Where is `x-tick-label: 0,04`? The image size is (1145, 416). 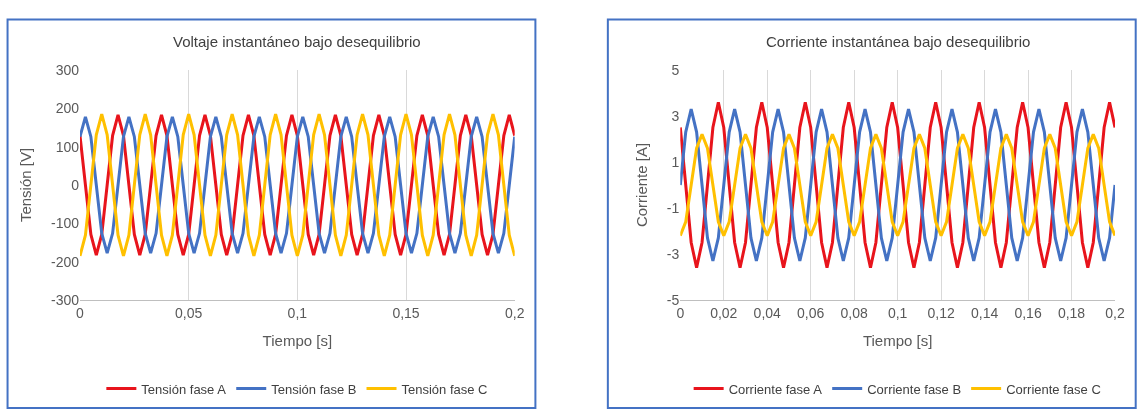 x-tick-label: 0,04 is located at coordinates (767, 312).